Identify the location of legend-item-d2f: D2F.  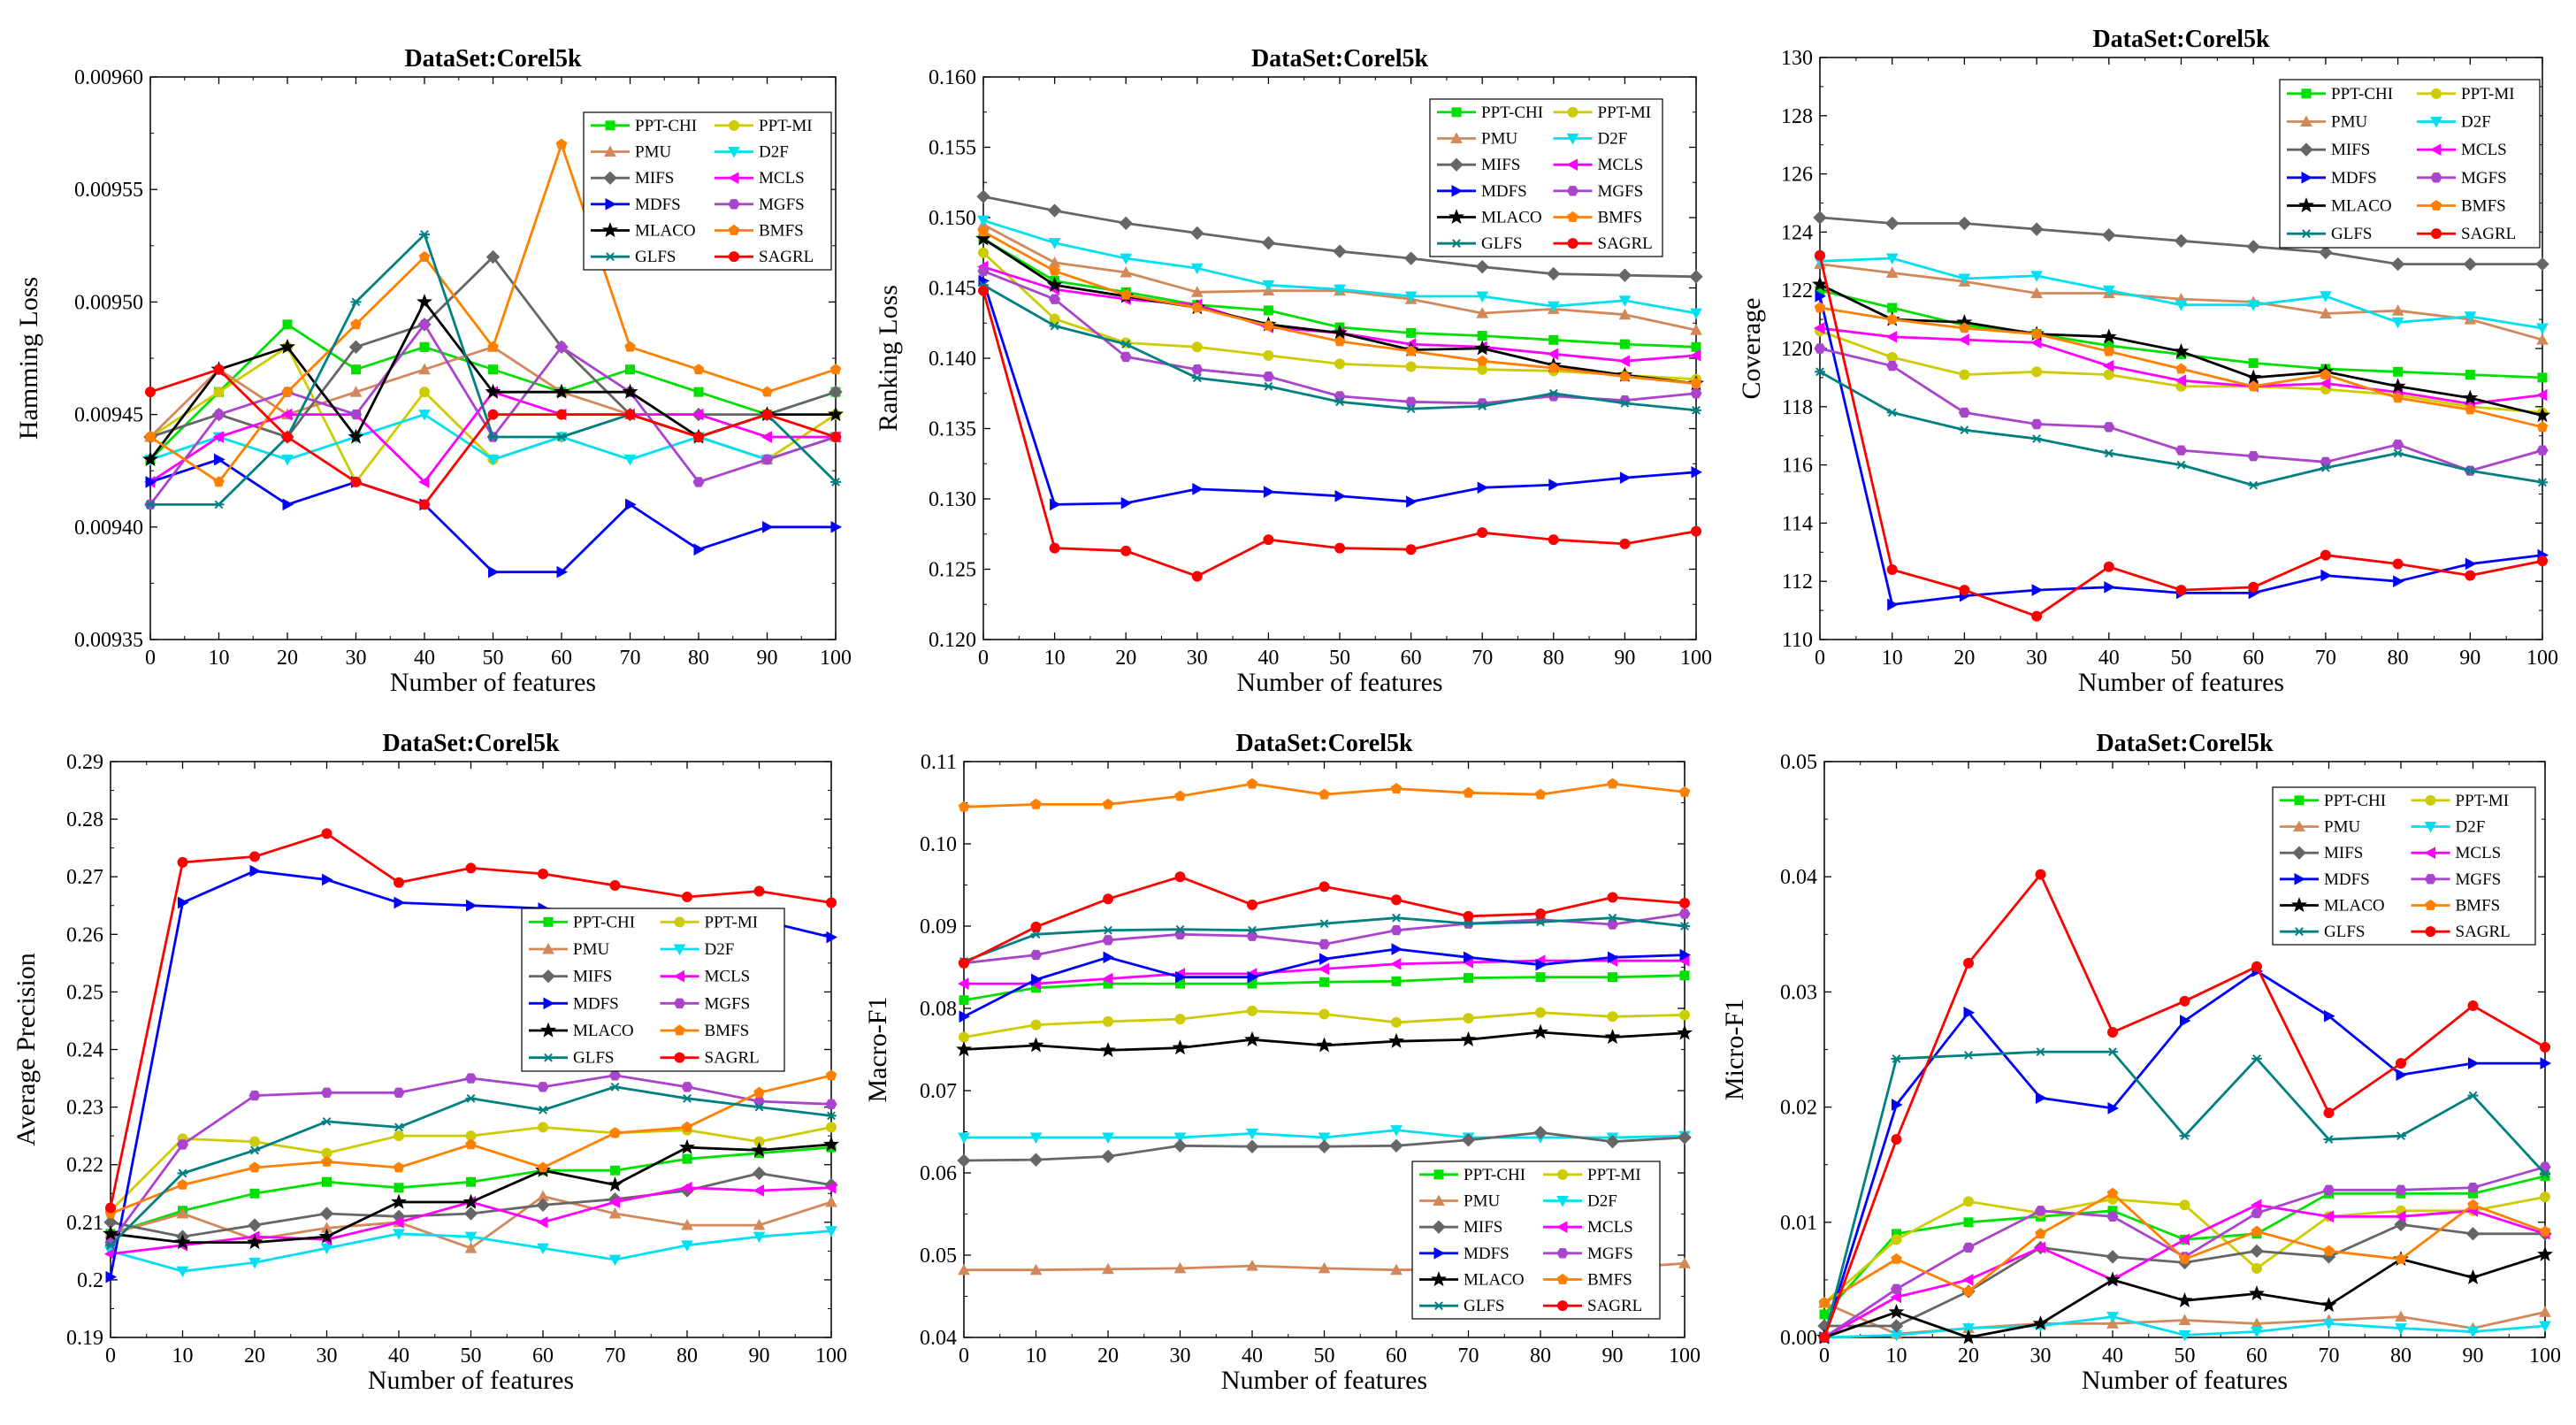
(2454, 122).